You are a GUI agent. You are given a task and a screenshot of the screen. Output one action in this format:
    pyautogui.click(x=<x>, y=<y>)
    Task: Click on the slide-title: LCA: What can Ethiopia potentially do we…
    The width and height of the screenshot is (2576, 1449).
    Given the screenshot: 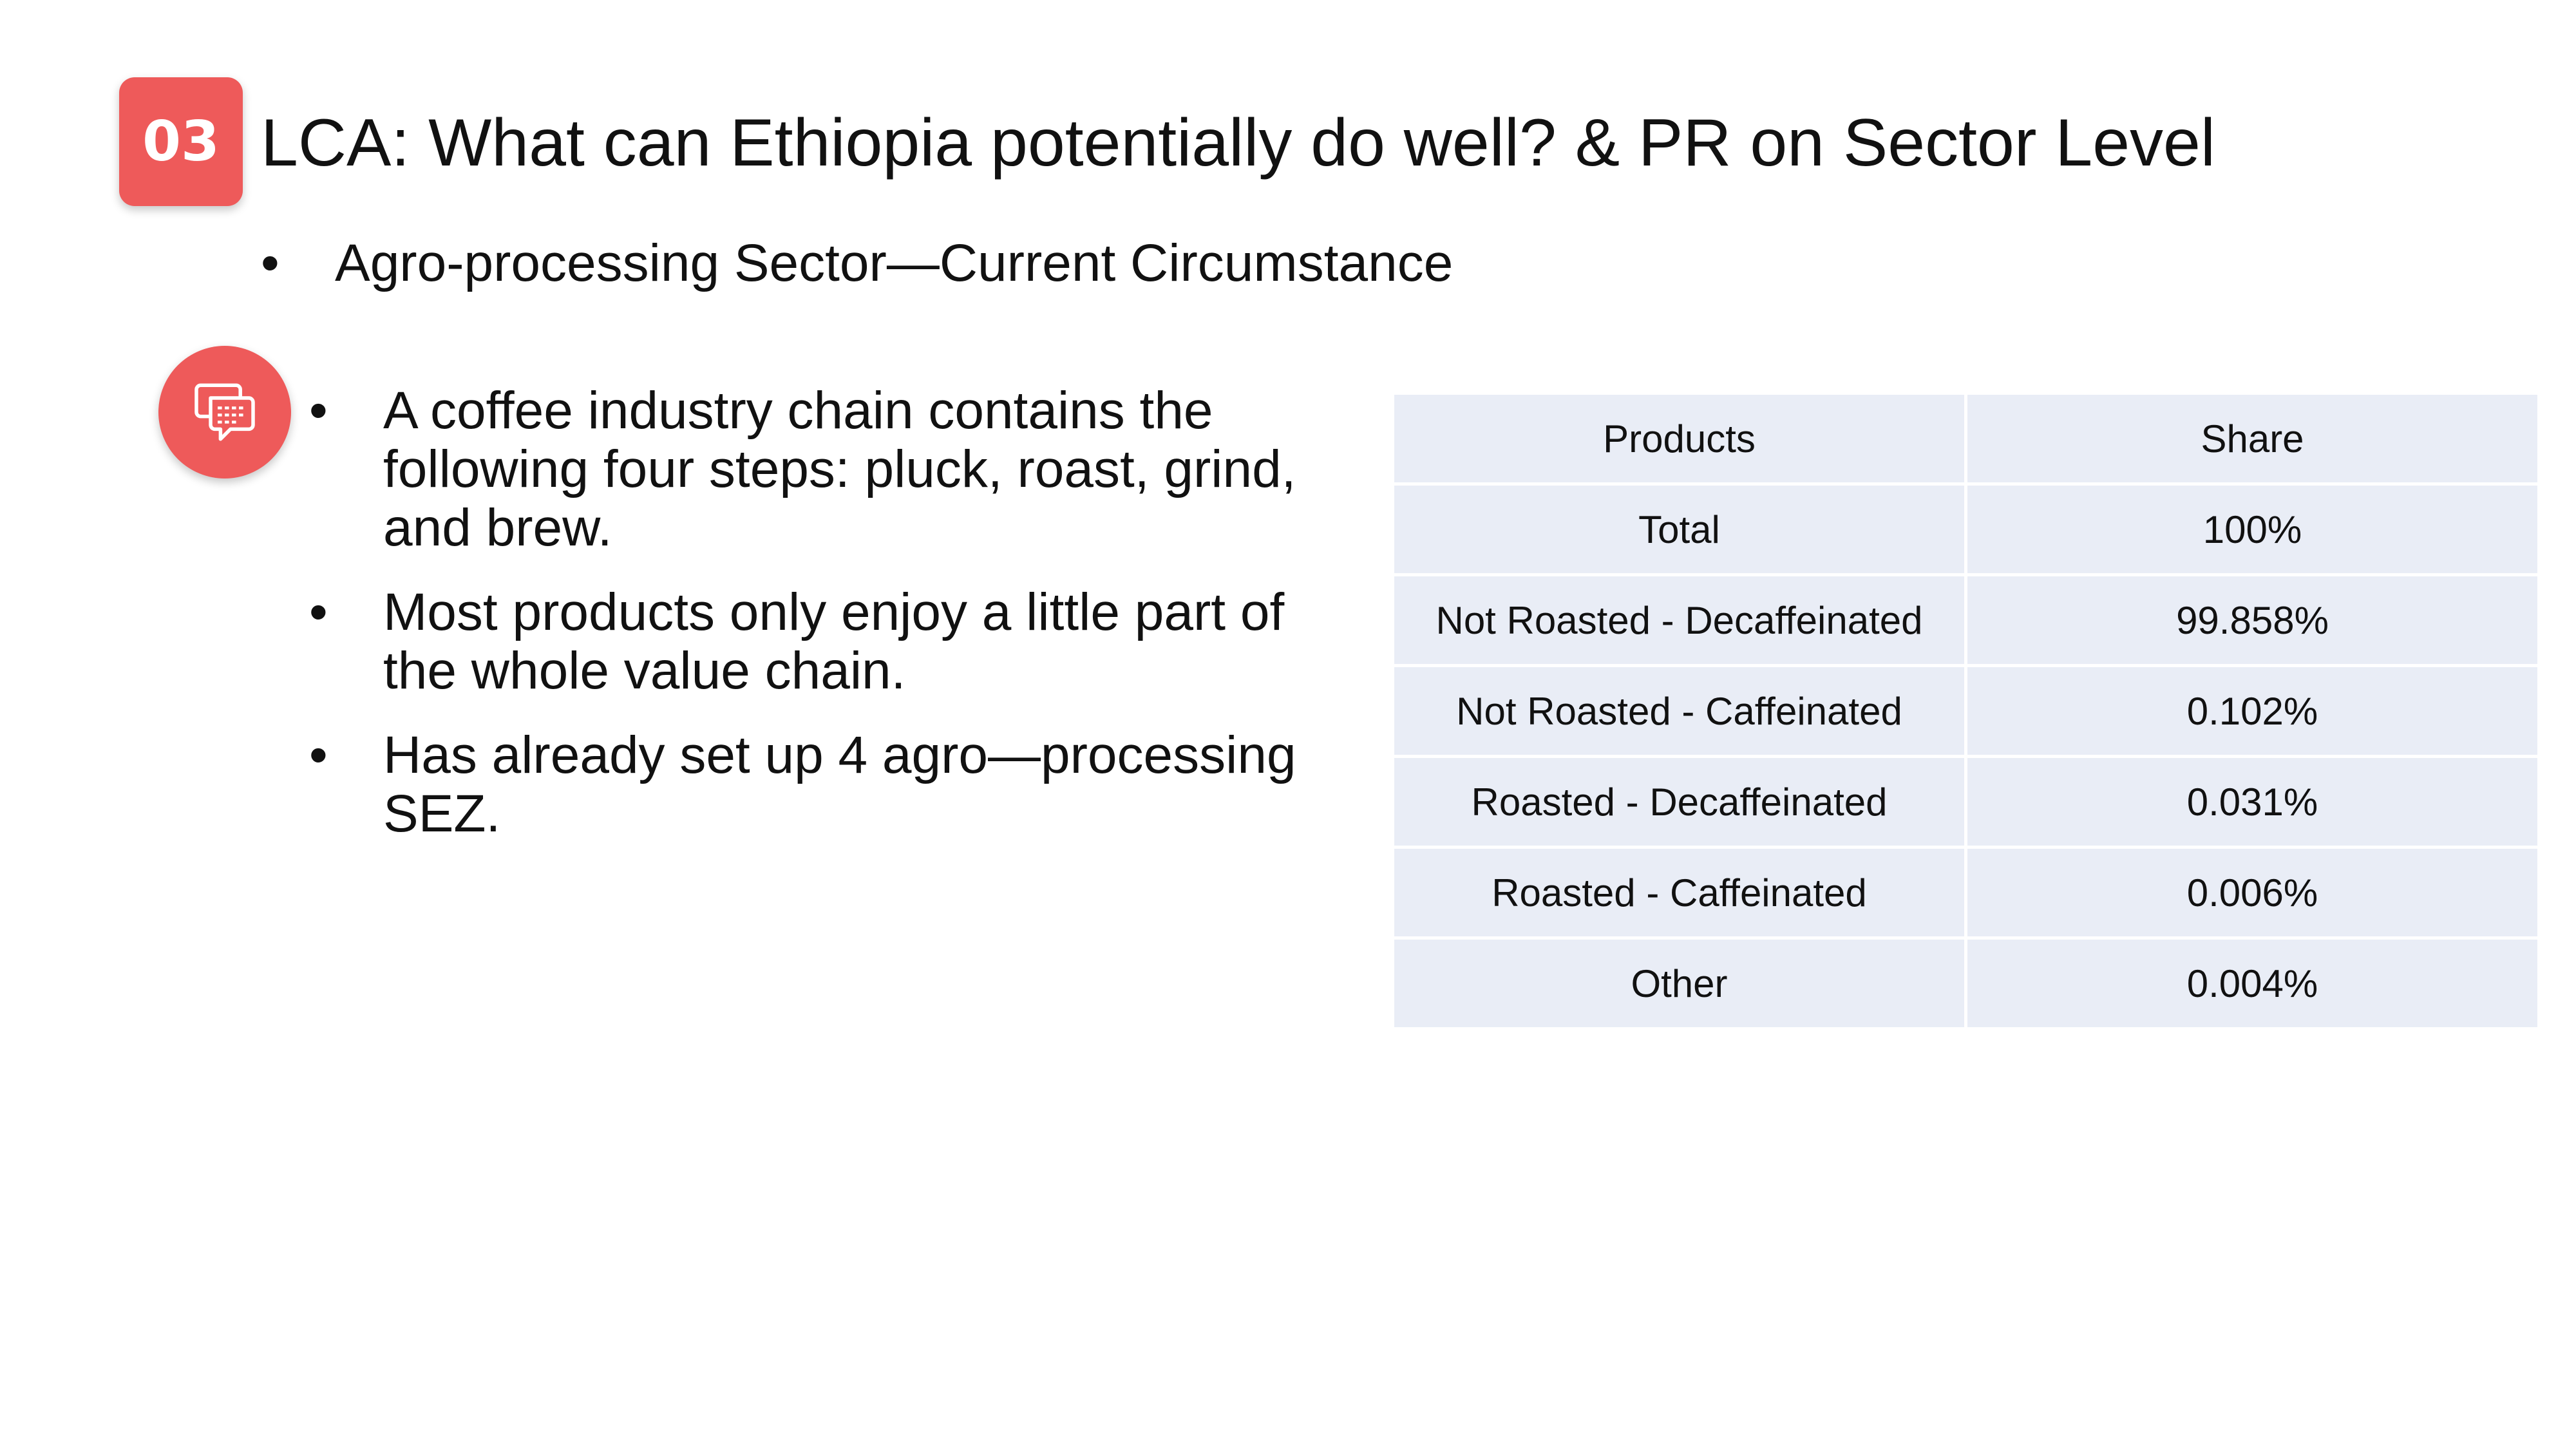 What is the action you would take?
    pyautogui.click(x=1238, y=143)
    